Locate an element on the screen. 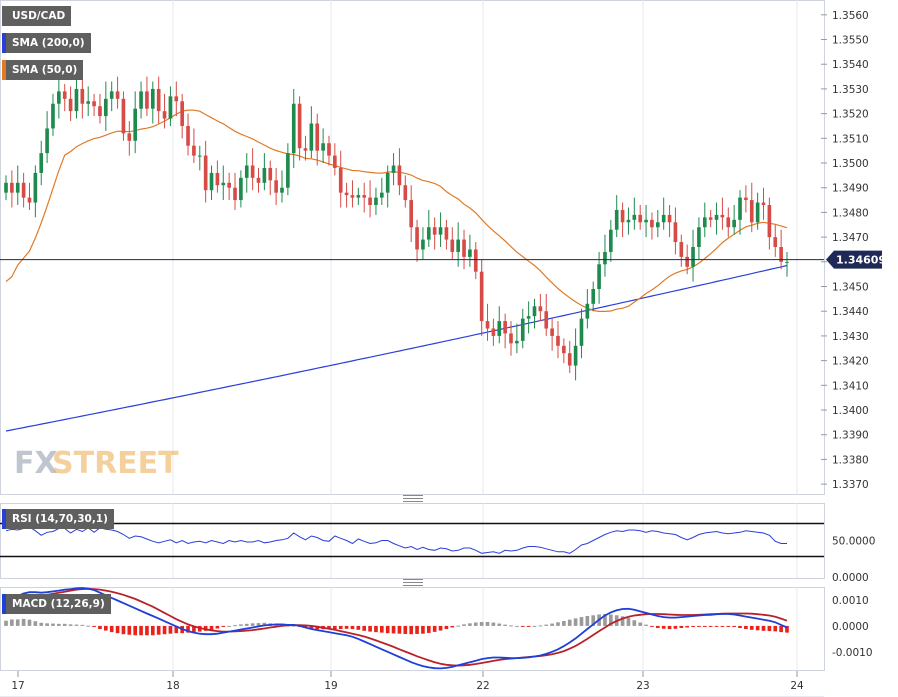 This screenshot has height=697, width=898. price-y-tick-label: 1.3410 is located at coordinates (850, 386).